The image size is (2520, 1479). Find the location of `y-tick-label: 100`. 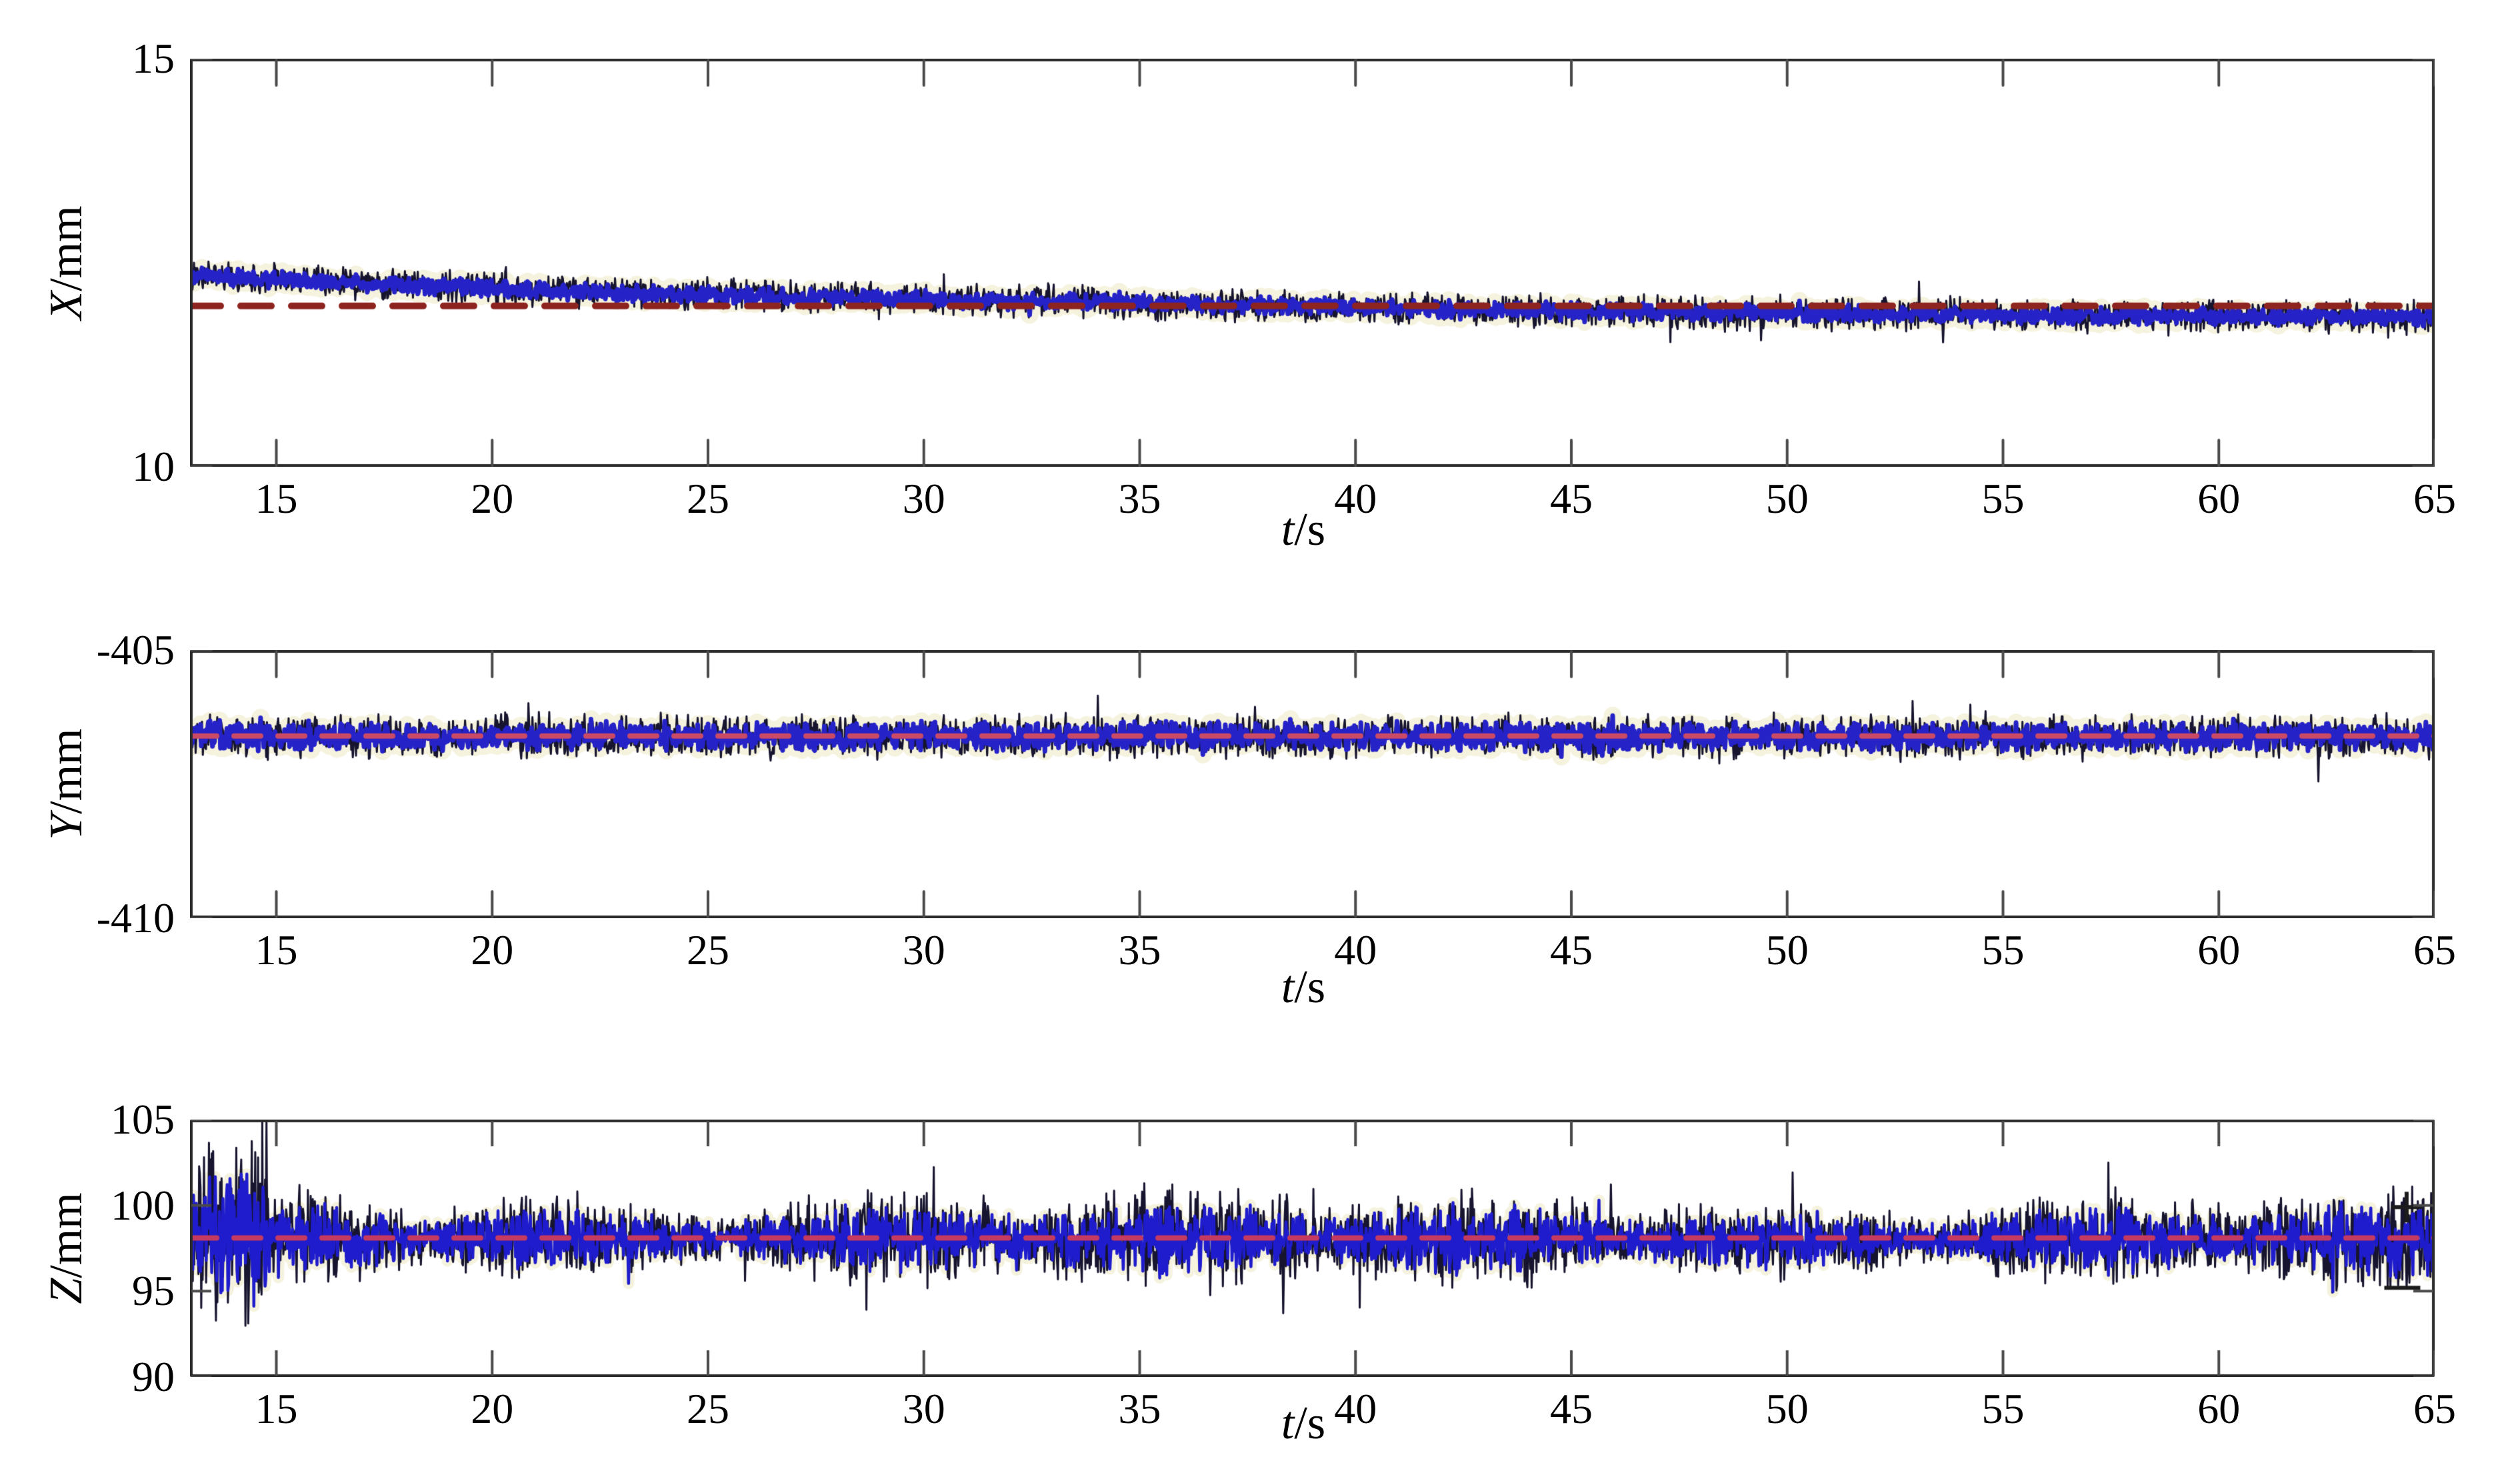

y-tick-label: 100 is located at coordinates (143, 1205).